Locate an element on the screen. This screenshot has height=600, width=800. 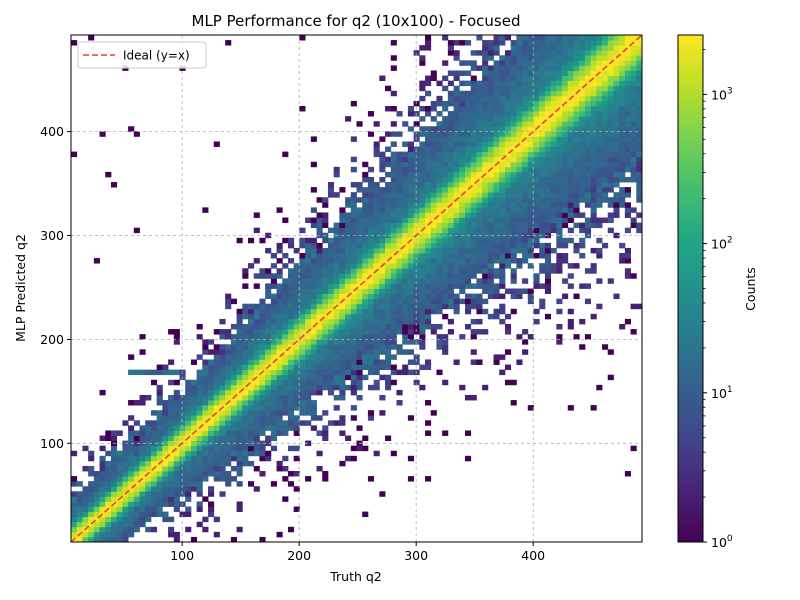
legend-label-ideal: Ideal (y=x) is located at coordinates (156, 56).